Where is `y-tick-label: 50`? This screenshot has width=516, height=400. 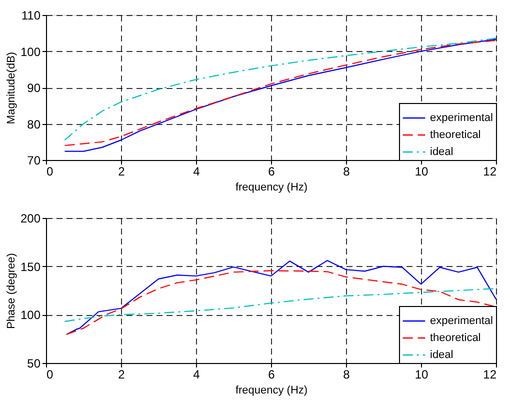 y-tick-label: 50 is located at coordinates (34, 363).